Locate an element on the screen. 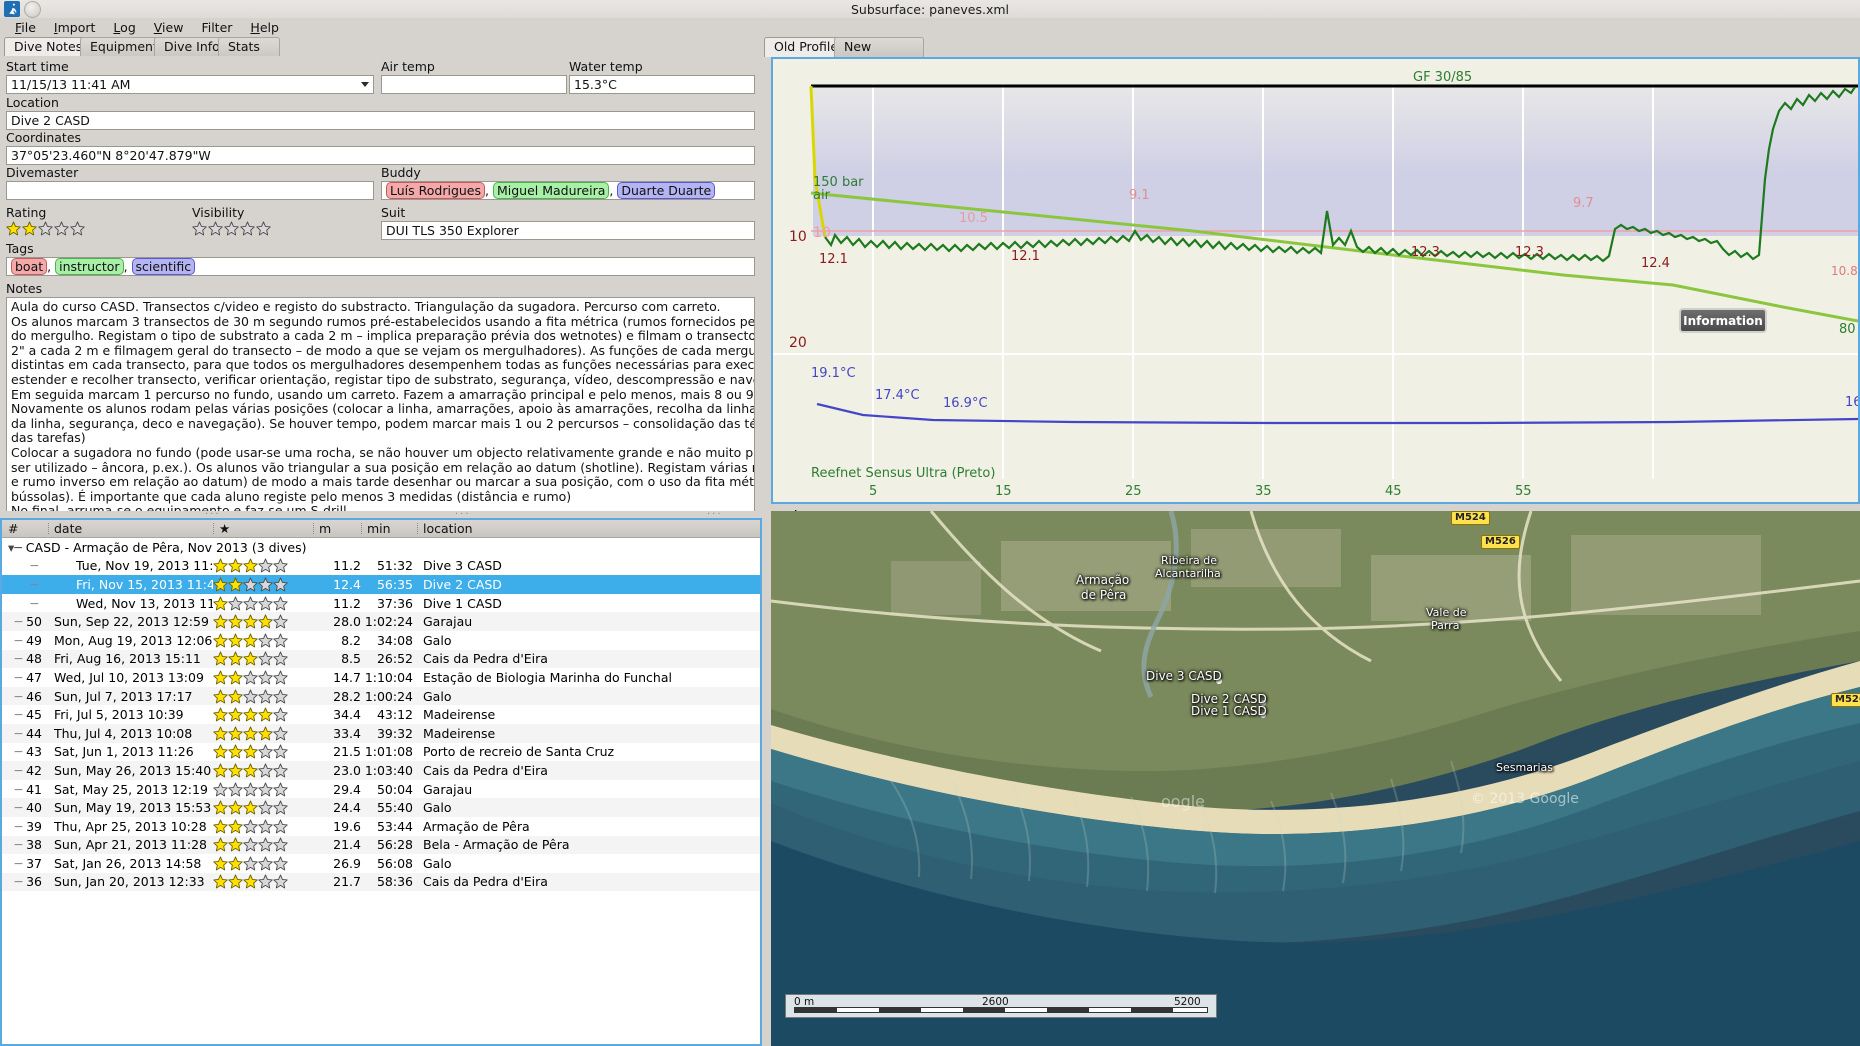 This screenshot has width=1860, height=1046. coordinates-label: Coordinates is located at coordinates (44, 137).